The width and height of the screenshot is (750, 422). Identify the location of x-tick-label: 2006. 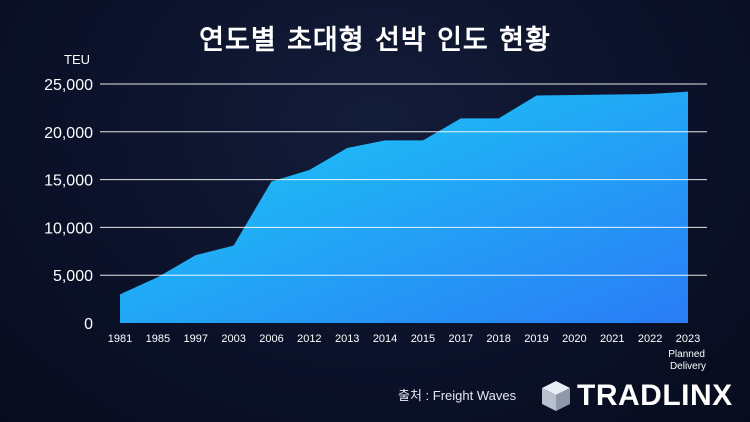
(271, 339).